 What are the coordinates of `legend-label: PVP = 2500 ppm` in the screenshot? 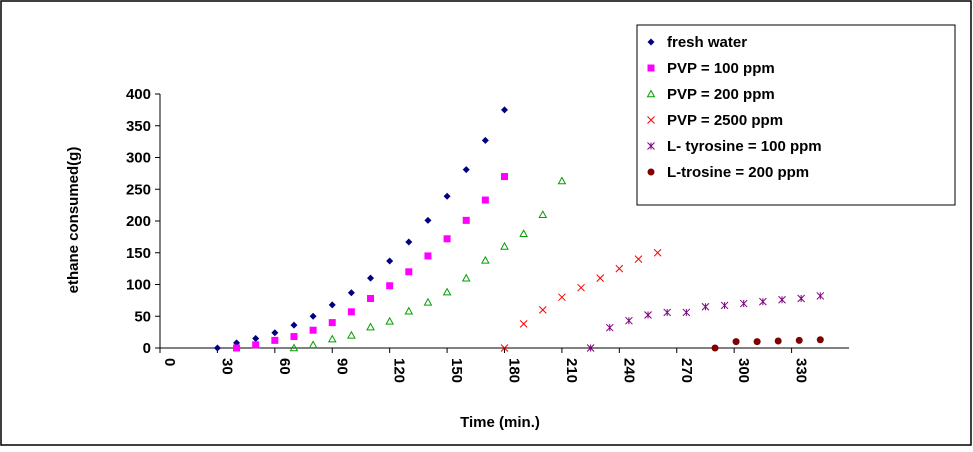 It's located at (725, 120).